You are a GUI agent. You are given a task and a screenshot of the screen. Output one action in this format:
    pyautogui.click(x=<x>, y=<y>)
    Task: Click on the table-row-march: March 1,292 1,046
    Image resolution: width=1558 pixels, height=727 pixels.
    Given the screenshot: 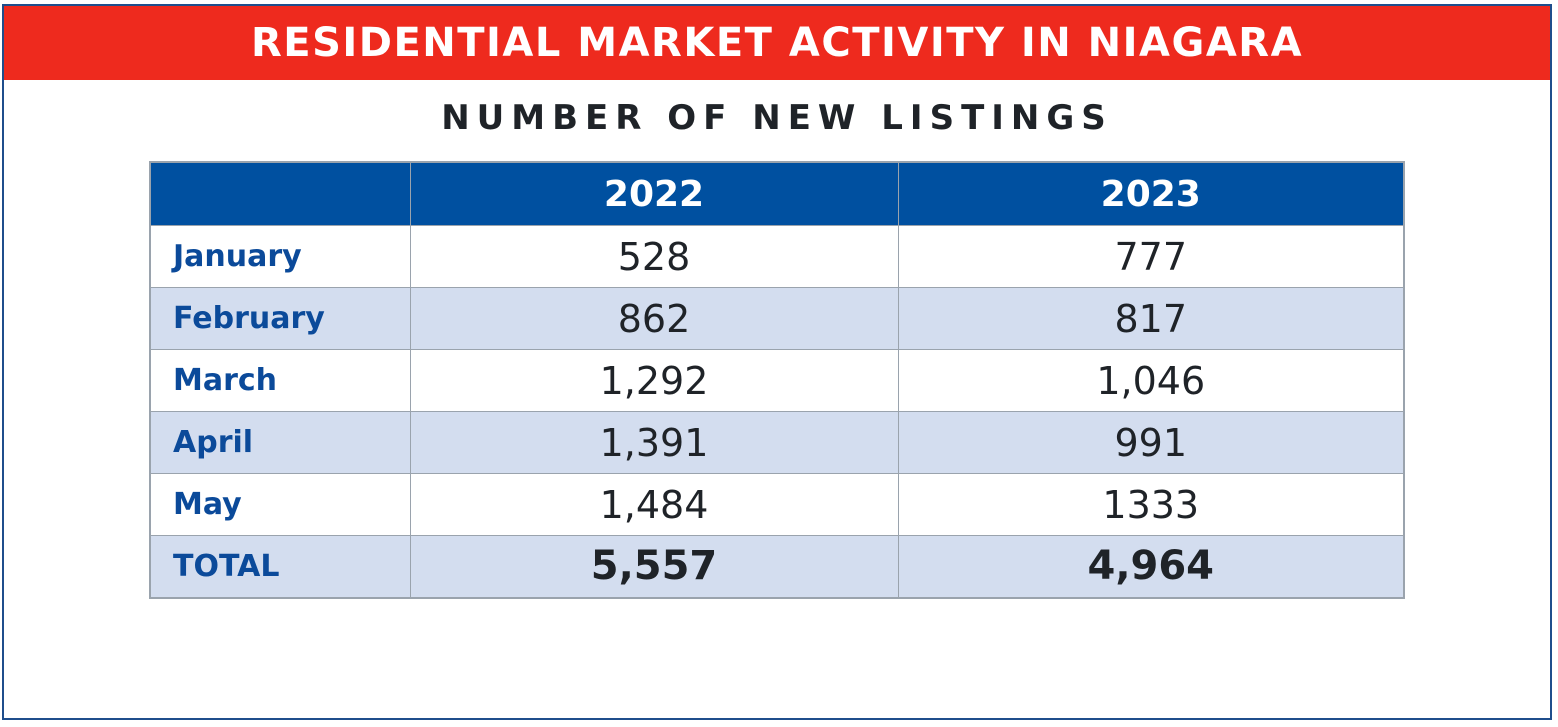 What is the action you would take?
    pyautogui.click(x=777, y=380)
    